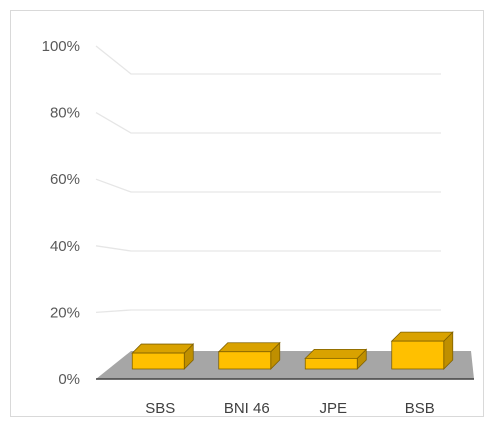  I want to click on x-tick-label: SBS, so click(160, 408).